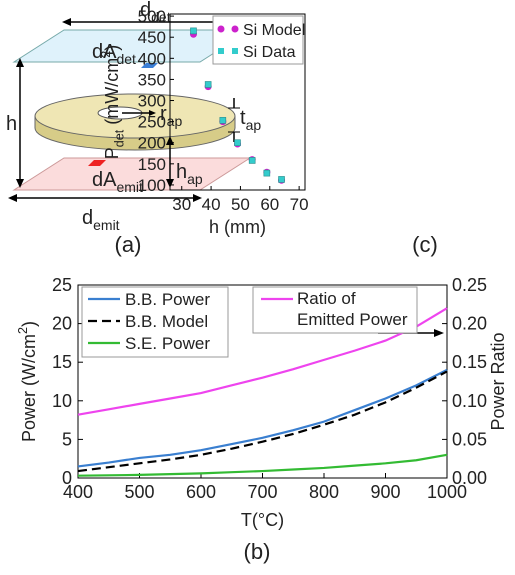 Image resolution: width=515 pixels, height=575 pixels. Describe the element at coordinates (469, 439) in the screenshot. I see `y2-tick-label: 0.05` at that location.